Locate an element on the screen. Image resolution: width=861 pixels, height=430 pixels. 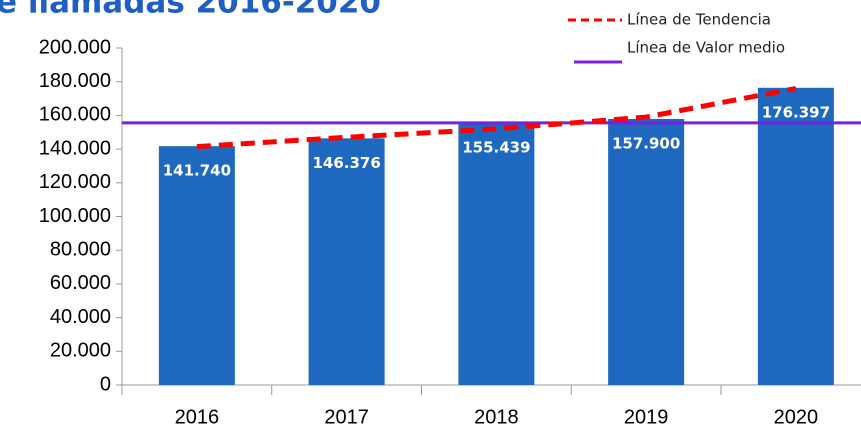
x-tick-label: 2017 is located at coordinates (346, 417).